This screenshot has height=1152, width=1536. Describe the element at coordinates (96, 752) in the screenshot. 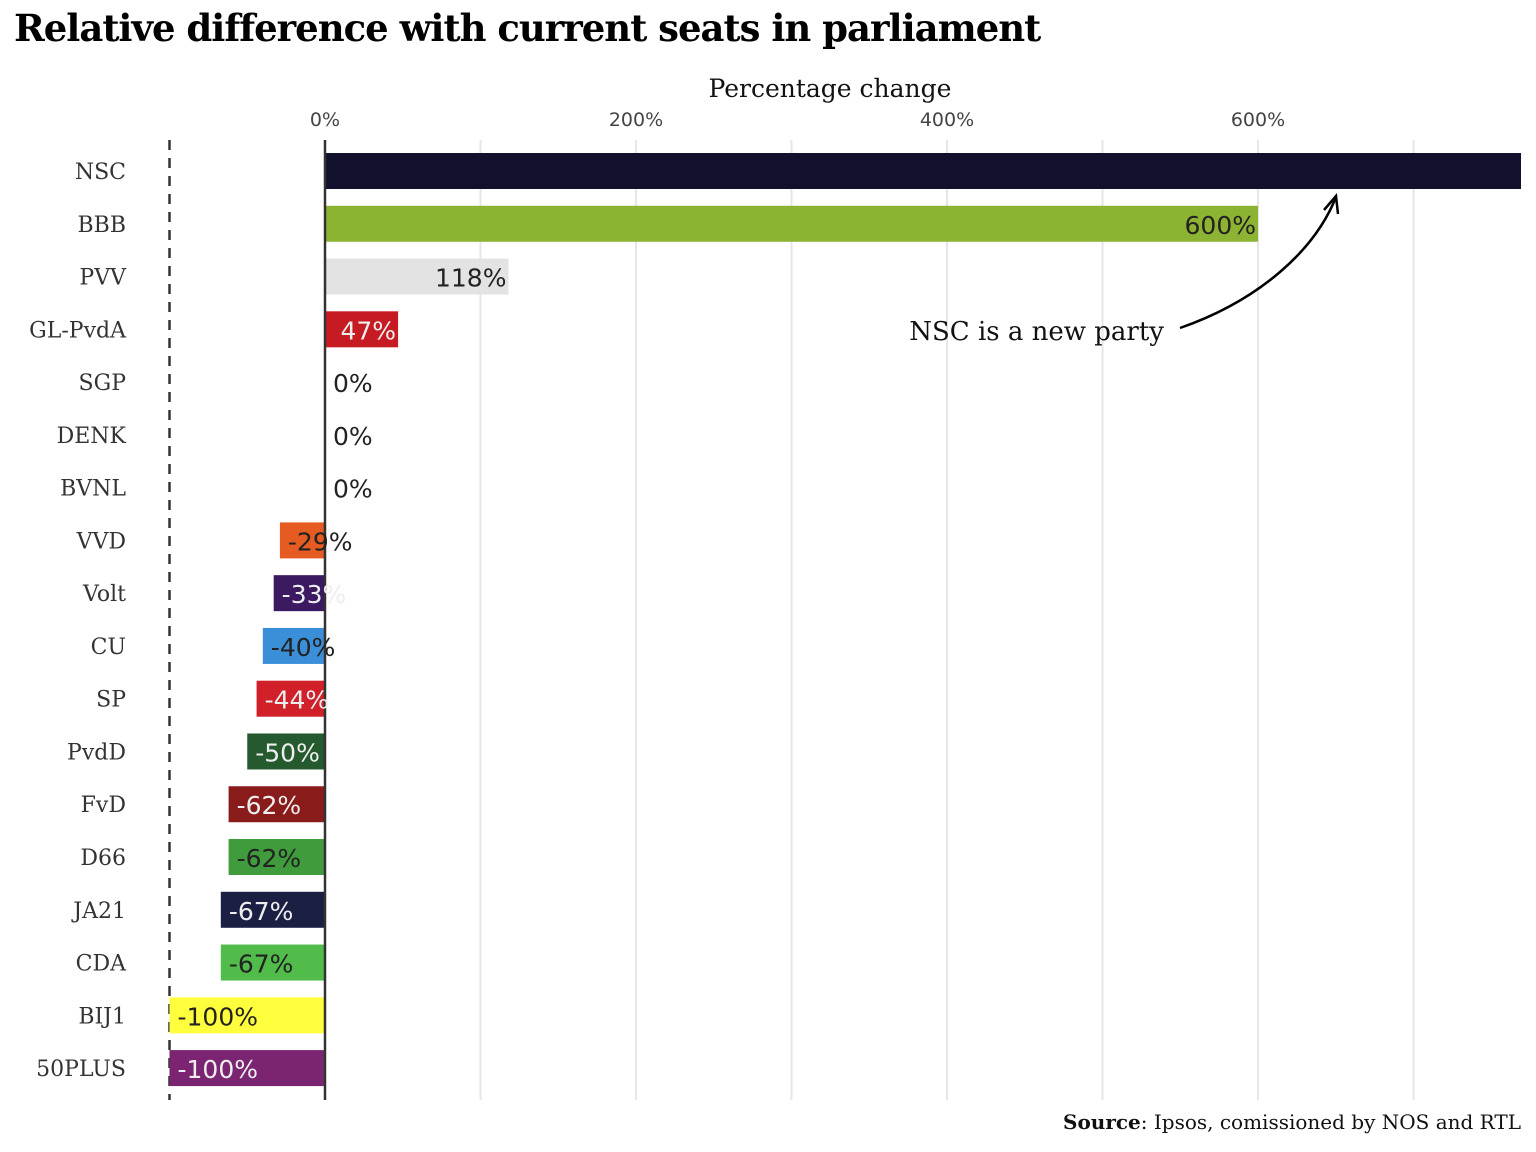

I see `category-label: PvdD` at that location.